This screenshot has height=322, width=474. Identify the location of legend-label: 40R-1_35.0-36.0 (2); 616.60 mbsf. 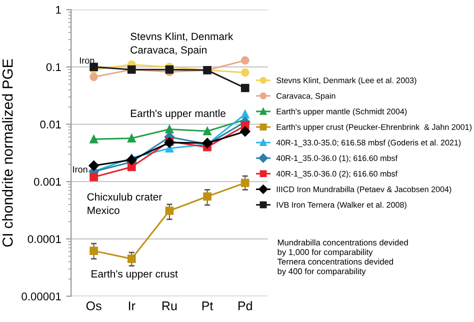
(337, 174).